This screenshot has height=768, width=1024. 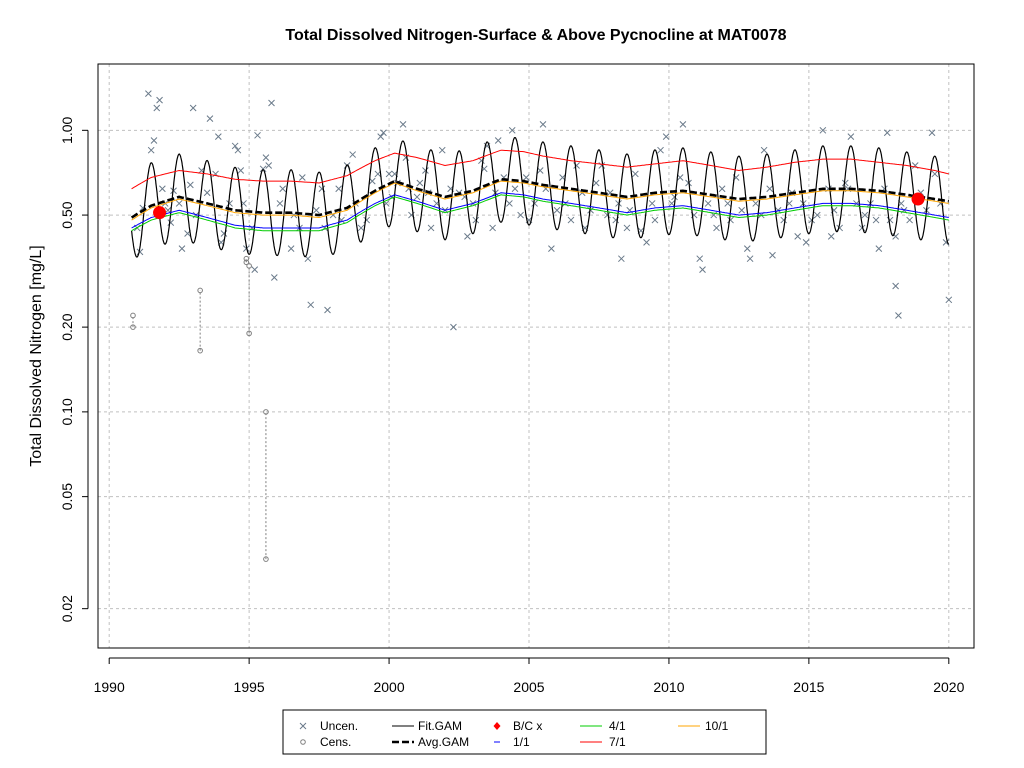 I want to click on fit-gam-series, so click(x=540, y=197).